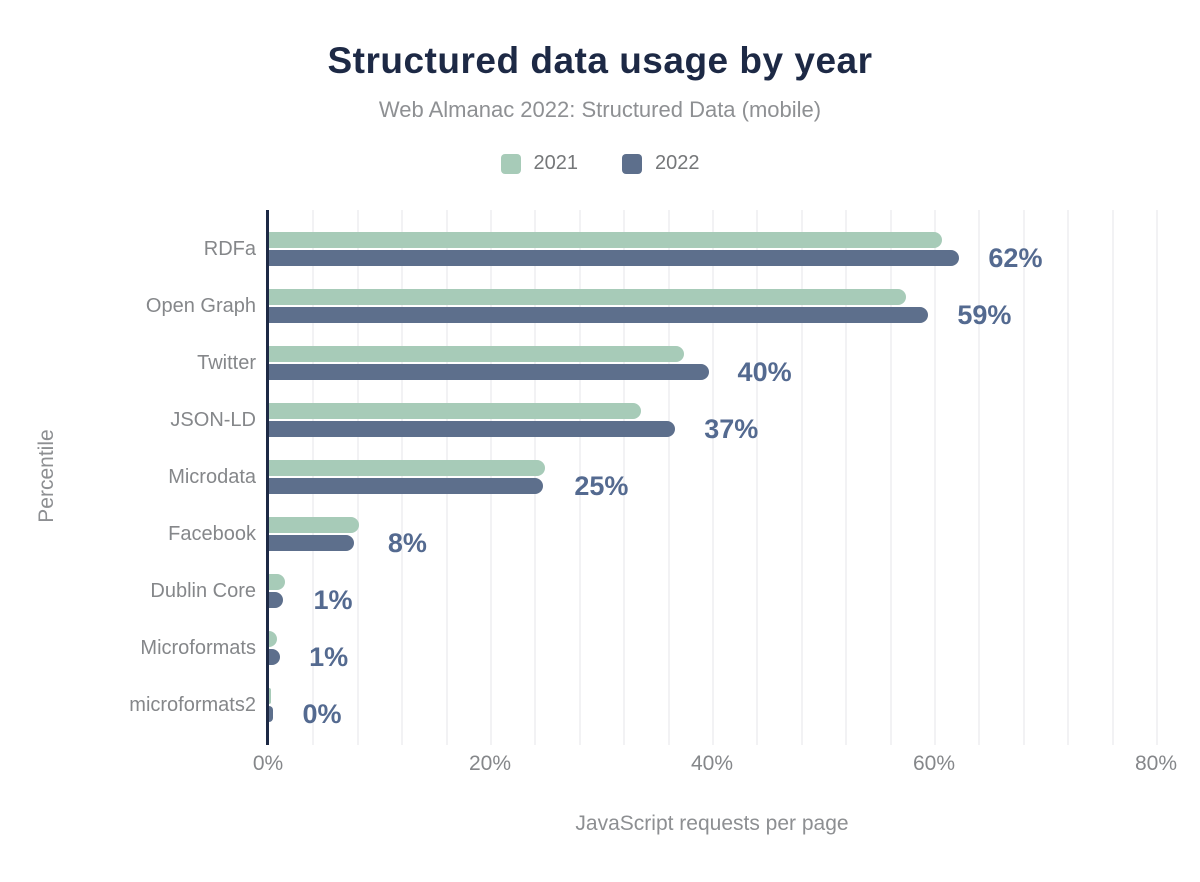 The height and width of the screenshot is (882, 1200). I want to click on bar-2021-facebook, so click(314, 525).